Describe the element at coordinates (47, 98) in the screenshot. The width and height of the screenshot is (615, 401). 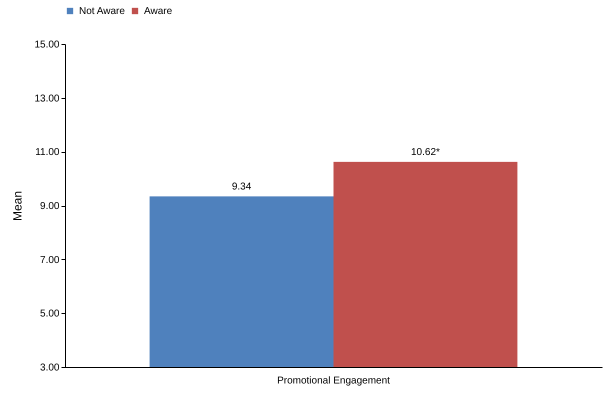
I see `y-tick-label: 13.00` at that location.